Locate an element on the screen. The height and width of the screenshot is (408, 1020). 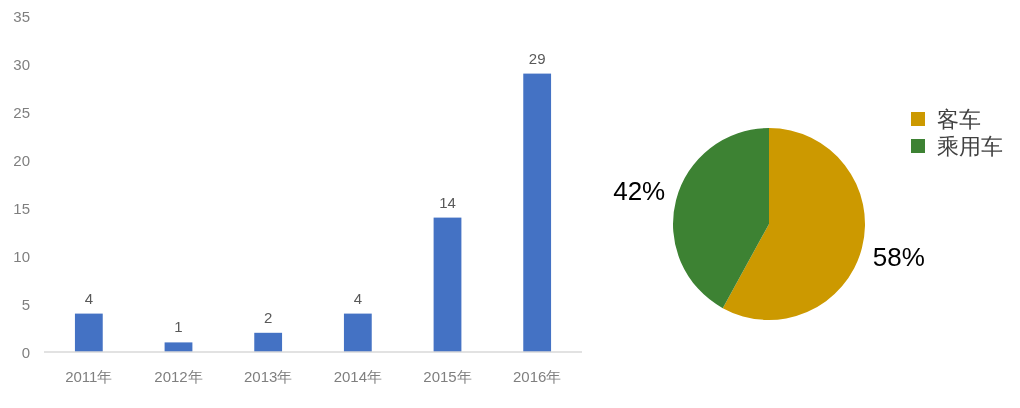
x-tick-label: 2012年 is located at coordinates (178, 376).